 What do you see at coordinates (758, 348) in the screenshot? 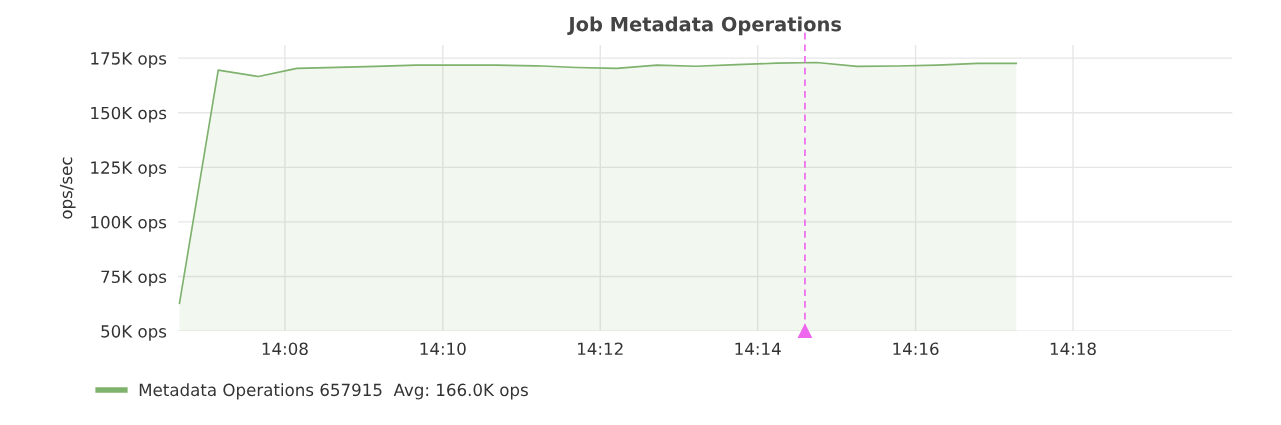
I see `x-tick-label: 14:14` at bounding box center [758, 348].